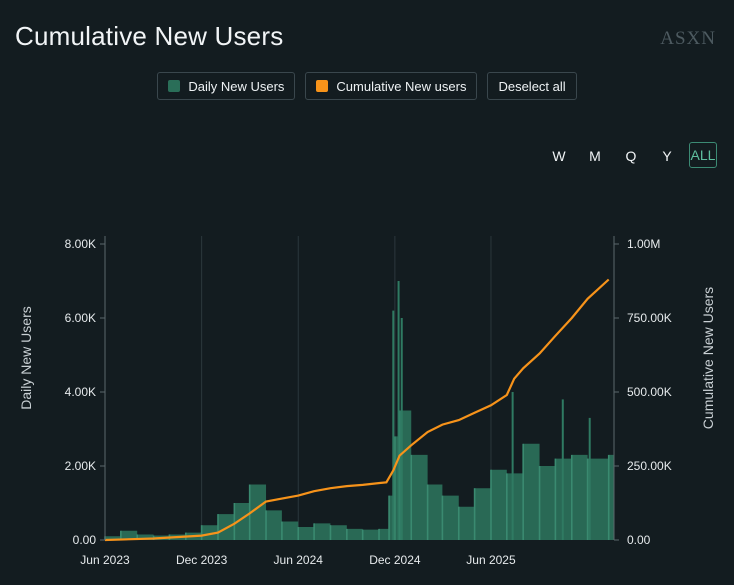  What do you see at coordinates (26, 357) in the screenshot?
I see `left-axis-title: Daily New Users` at bounding box center [26, 357].